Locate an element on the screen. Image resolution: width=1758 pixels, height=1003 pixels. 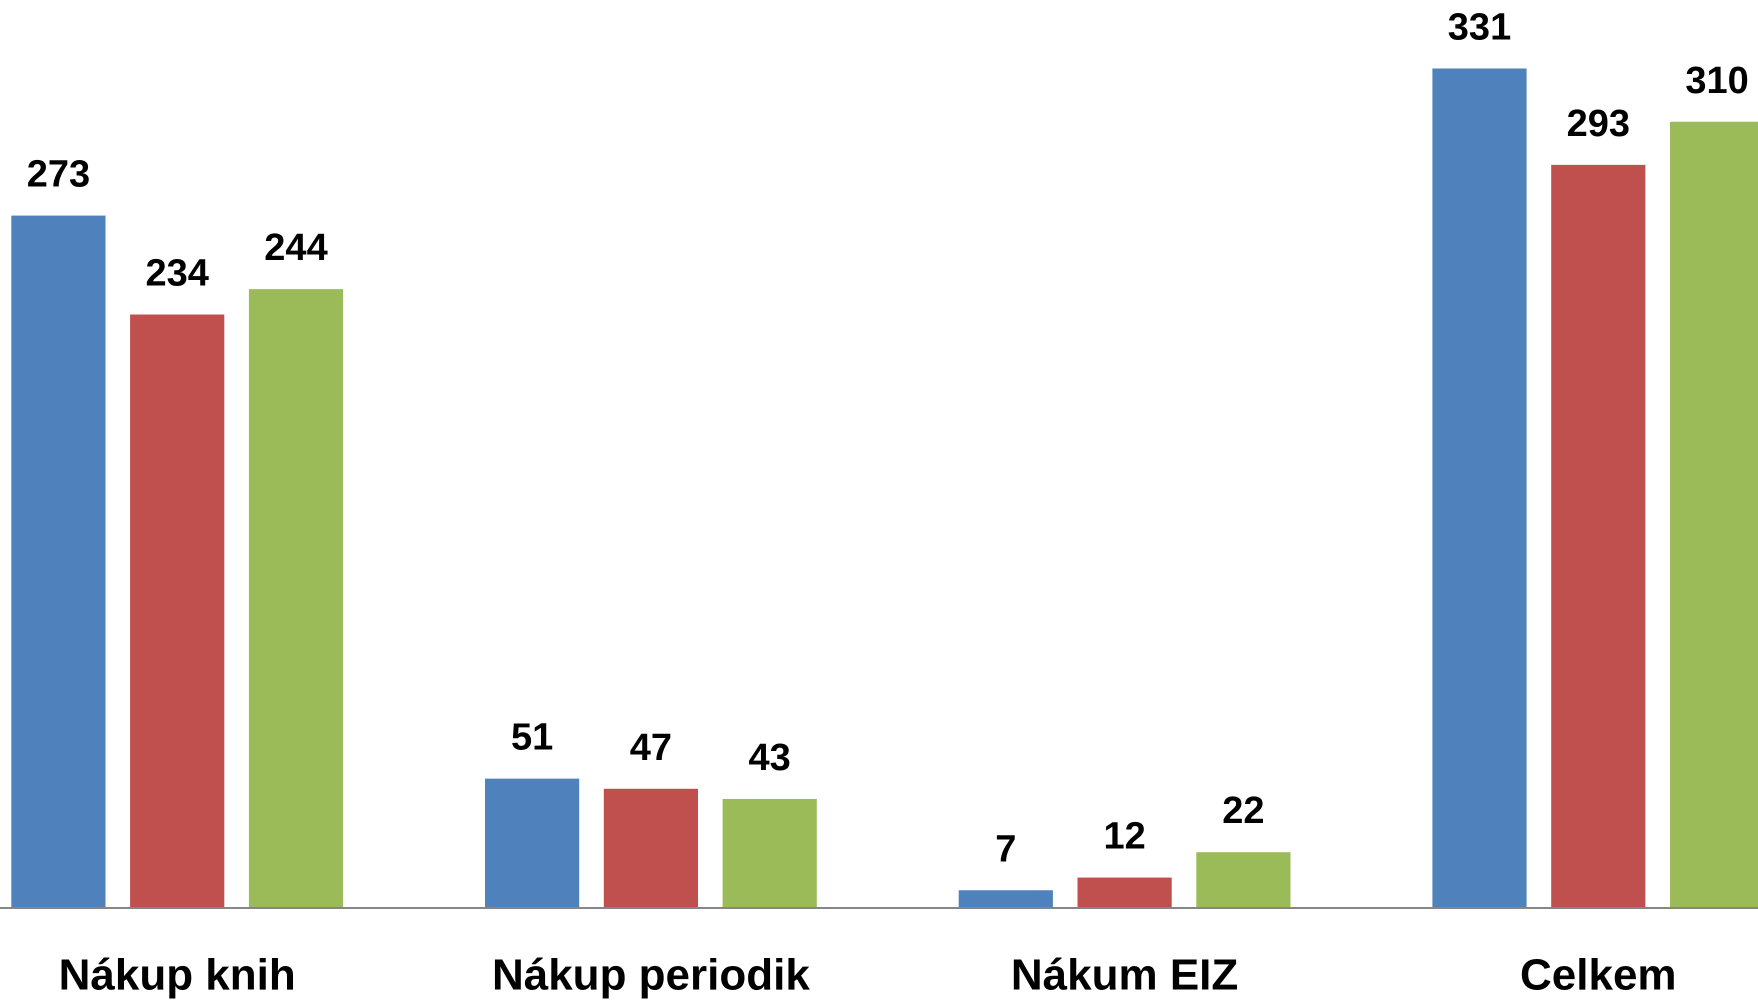
value-label: 22 is located at coordinates (1243, 811).